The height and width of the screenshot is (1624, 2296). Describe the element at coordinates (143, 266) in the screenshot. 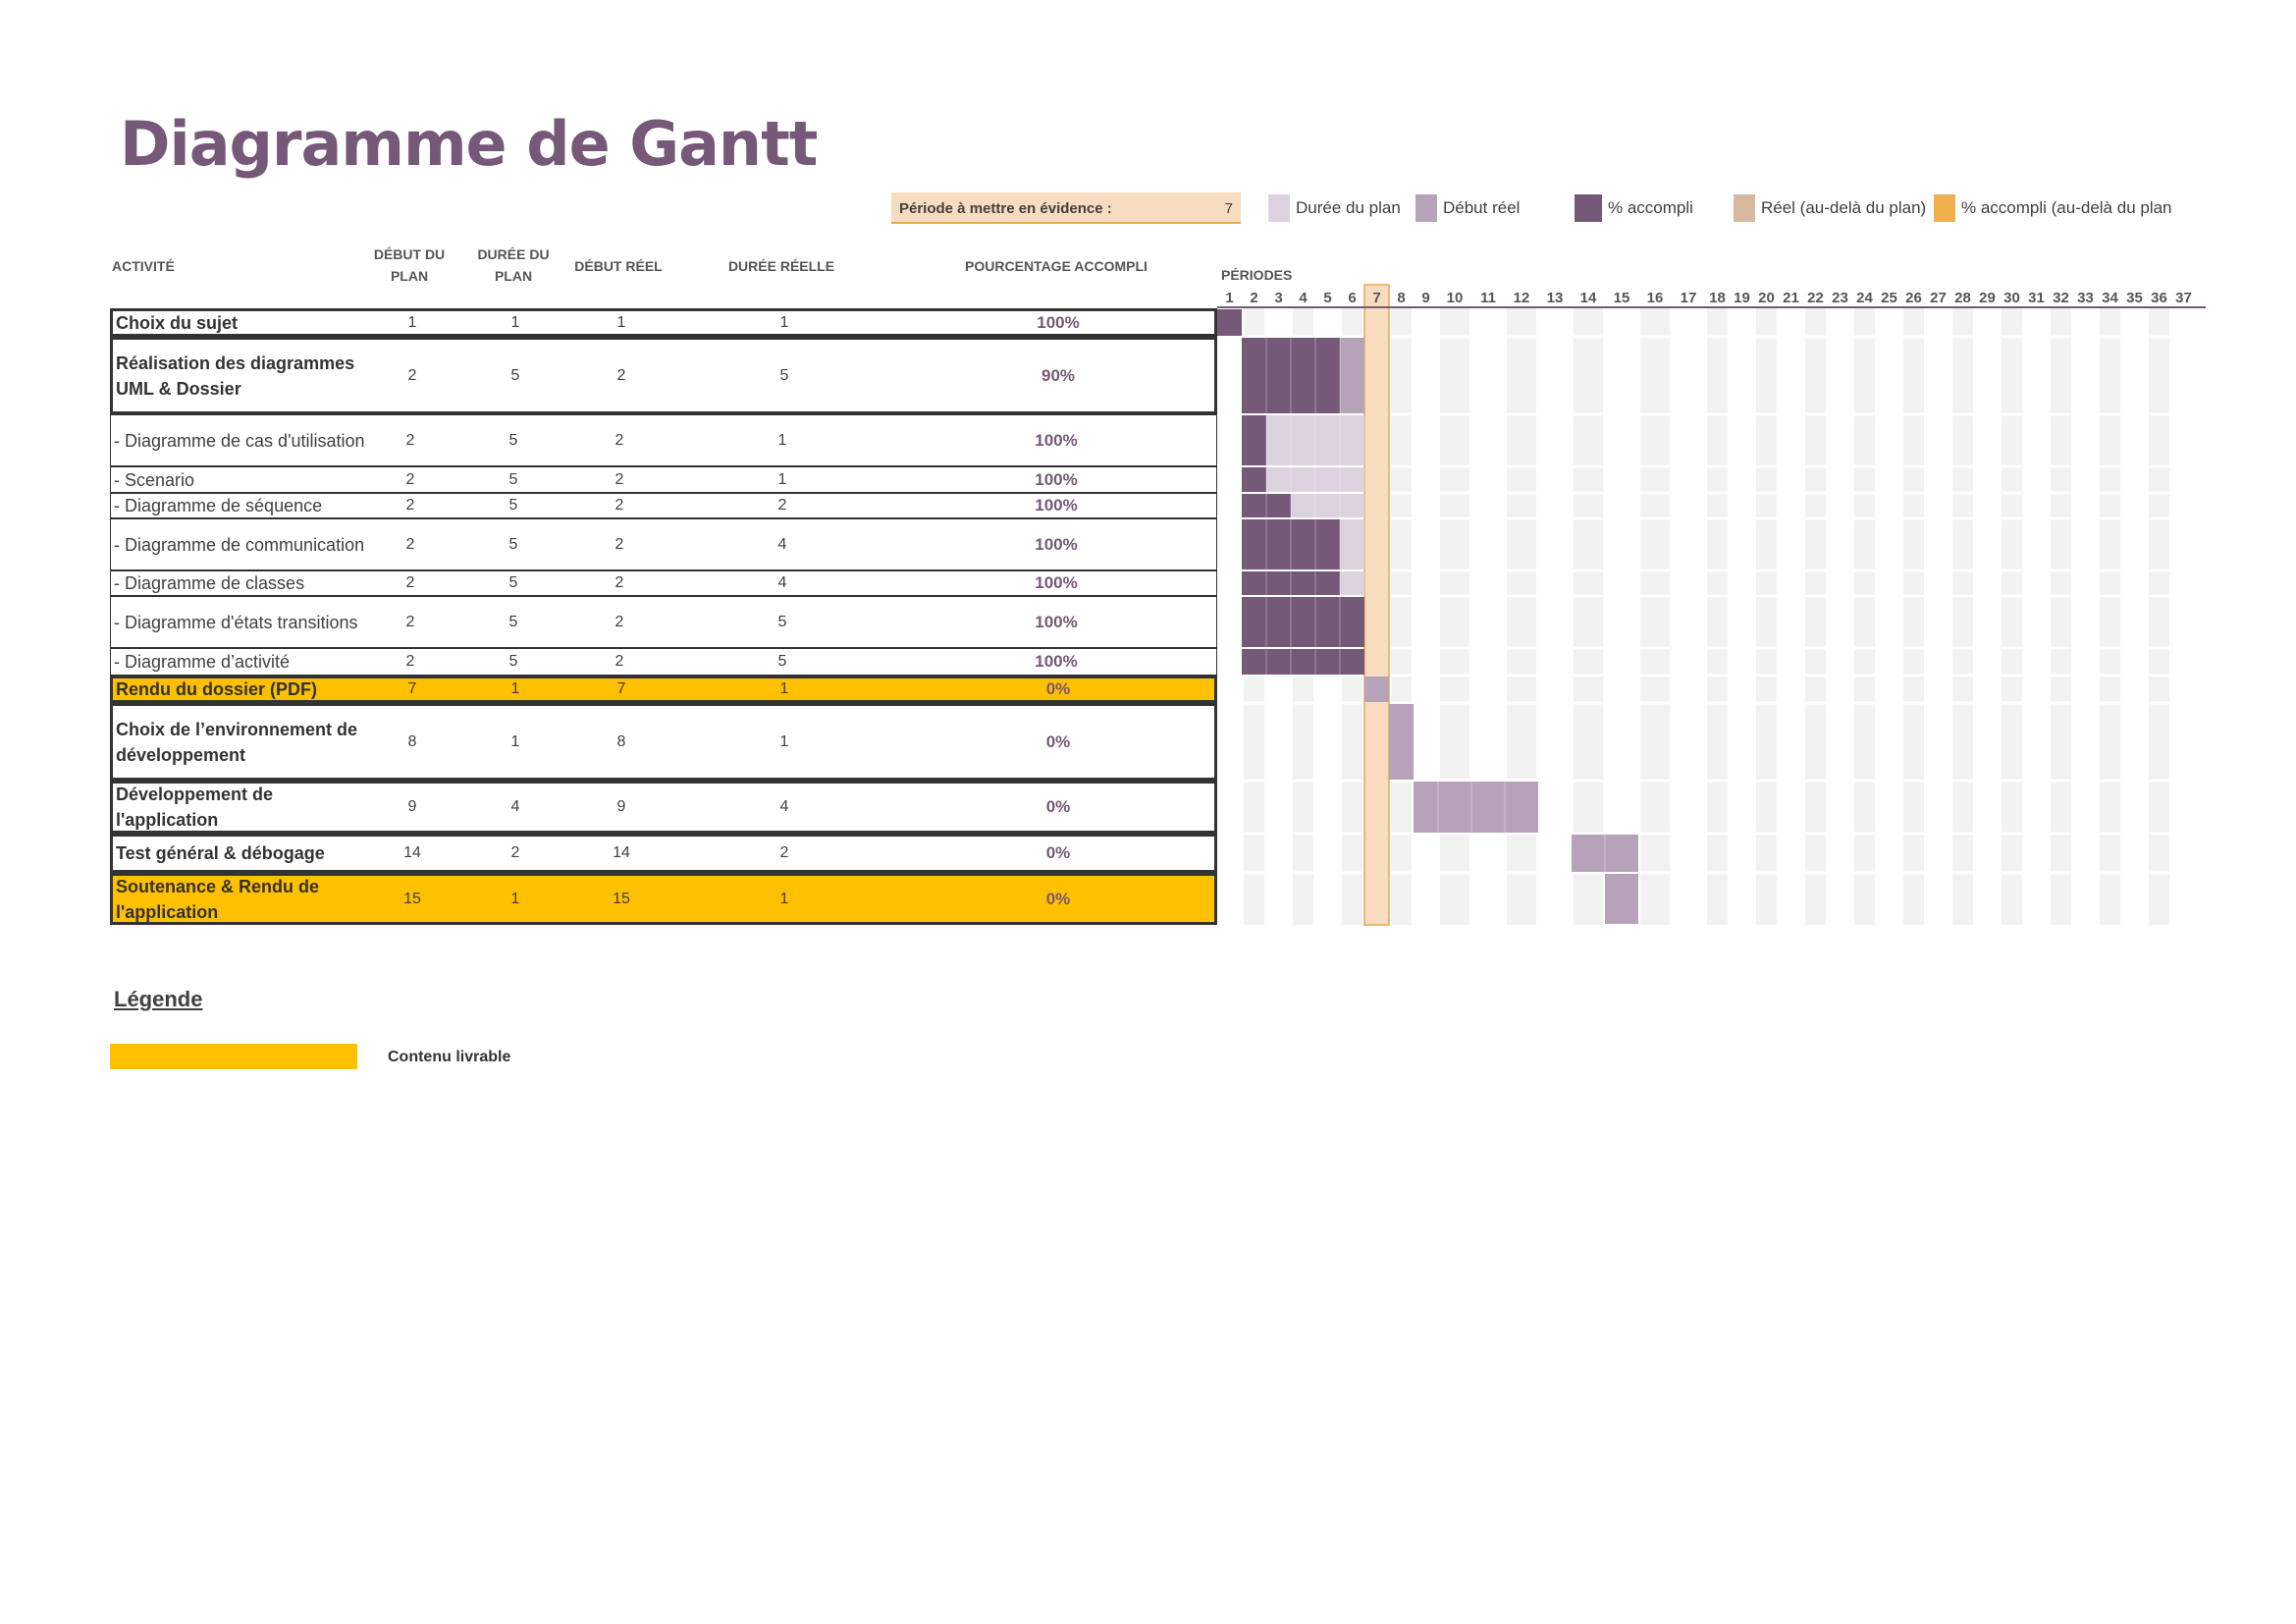

I see `column-header-activity: ACTIVITÉ` at that location.